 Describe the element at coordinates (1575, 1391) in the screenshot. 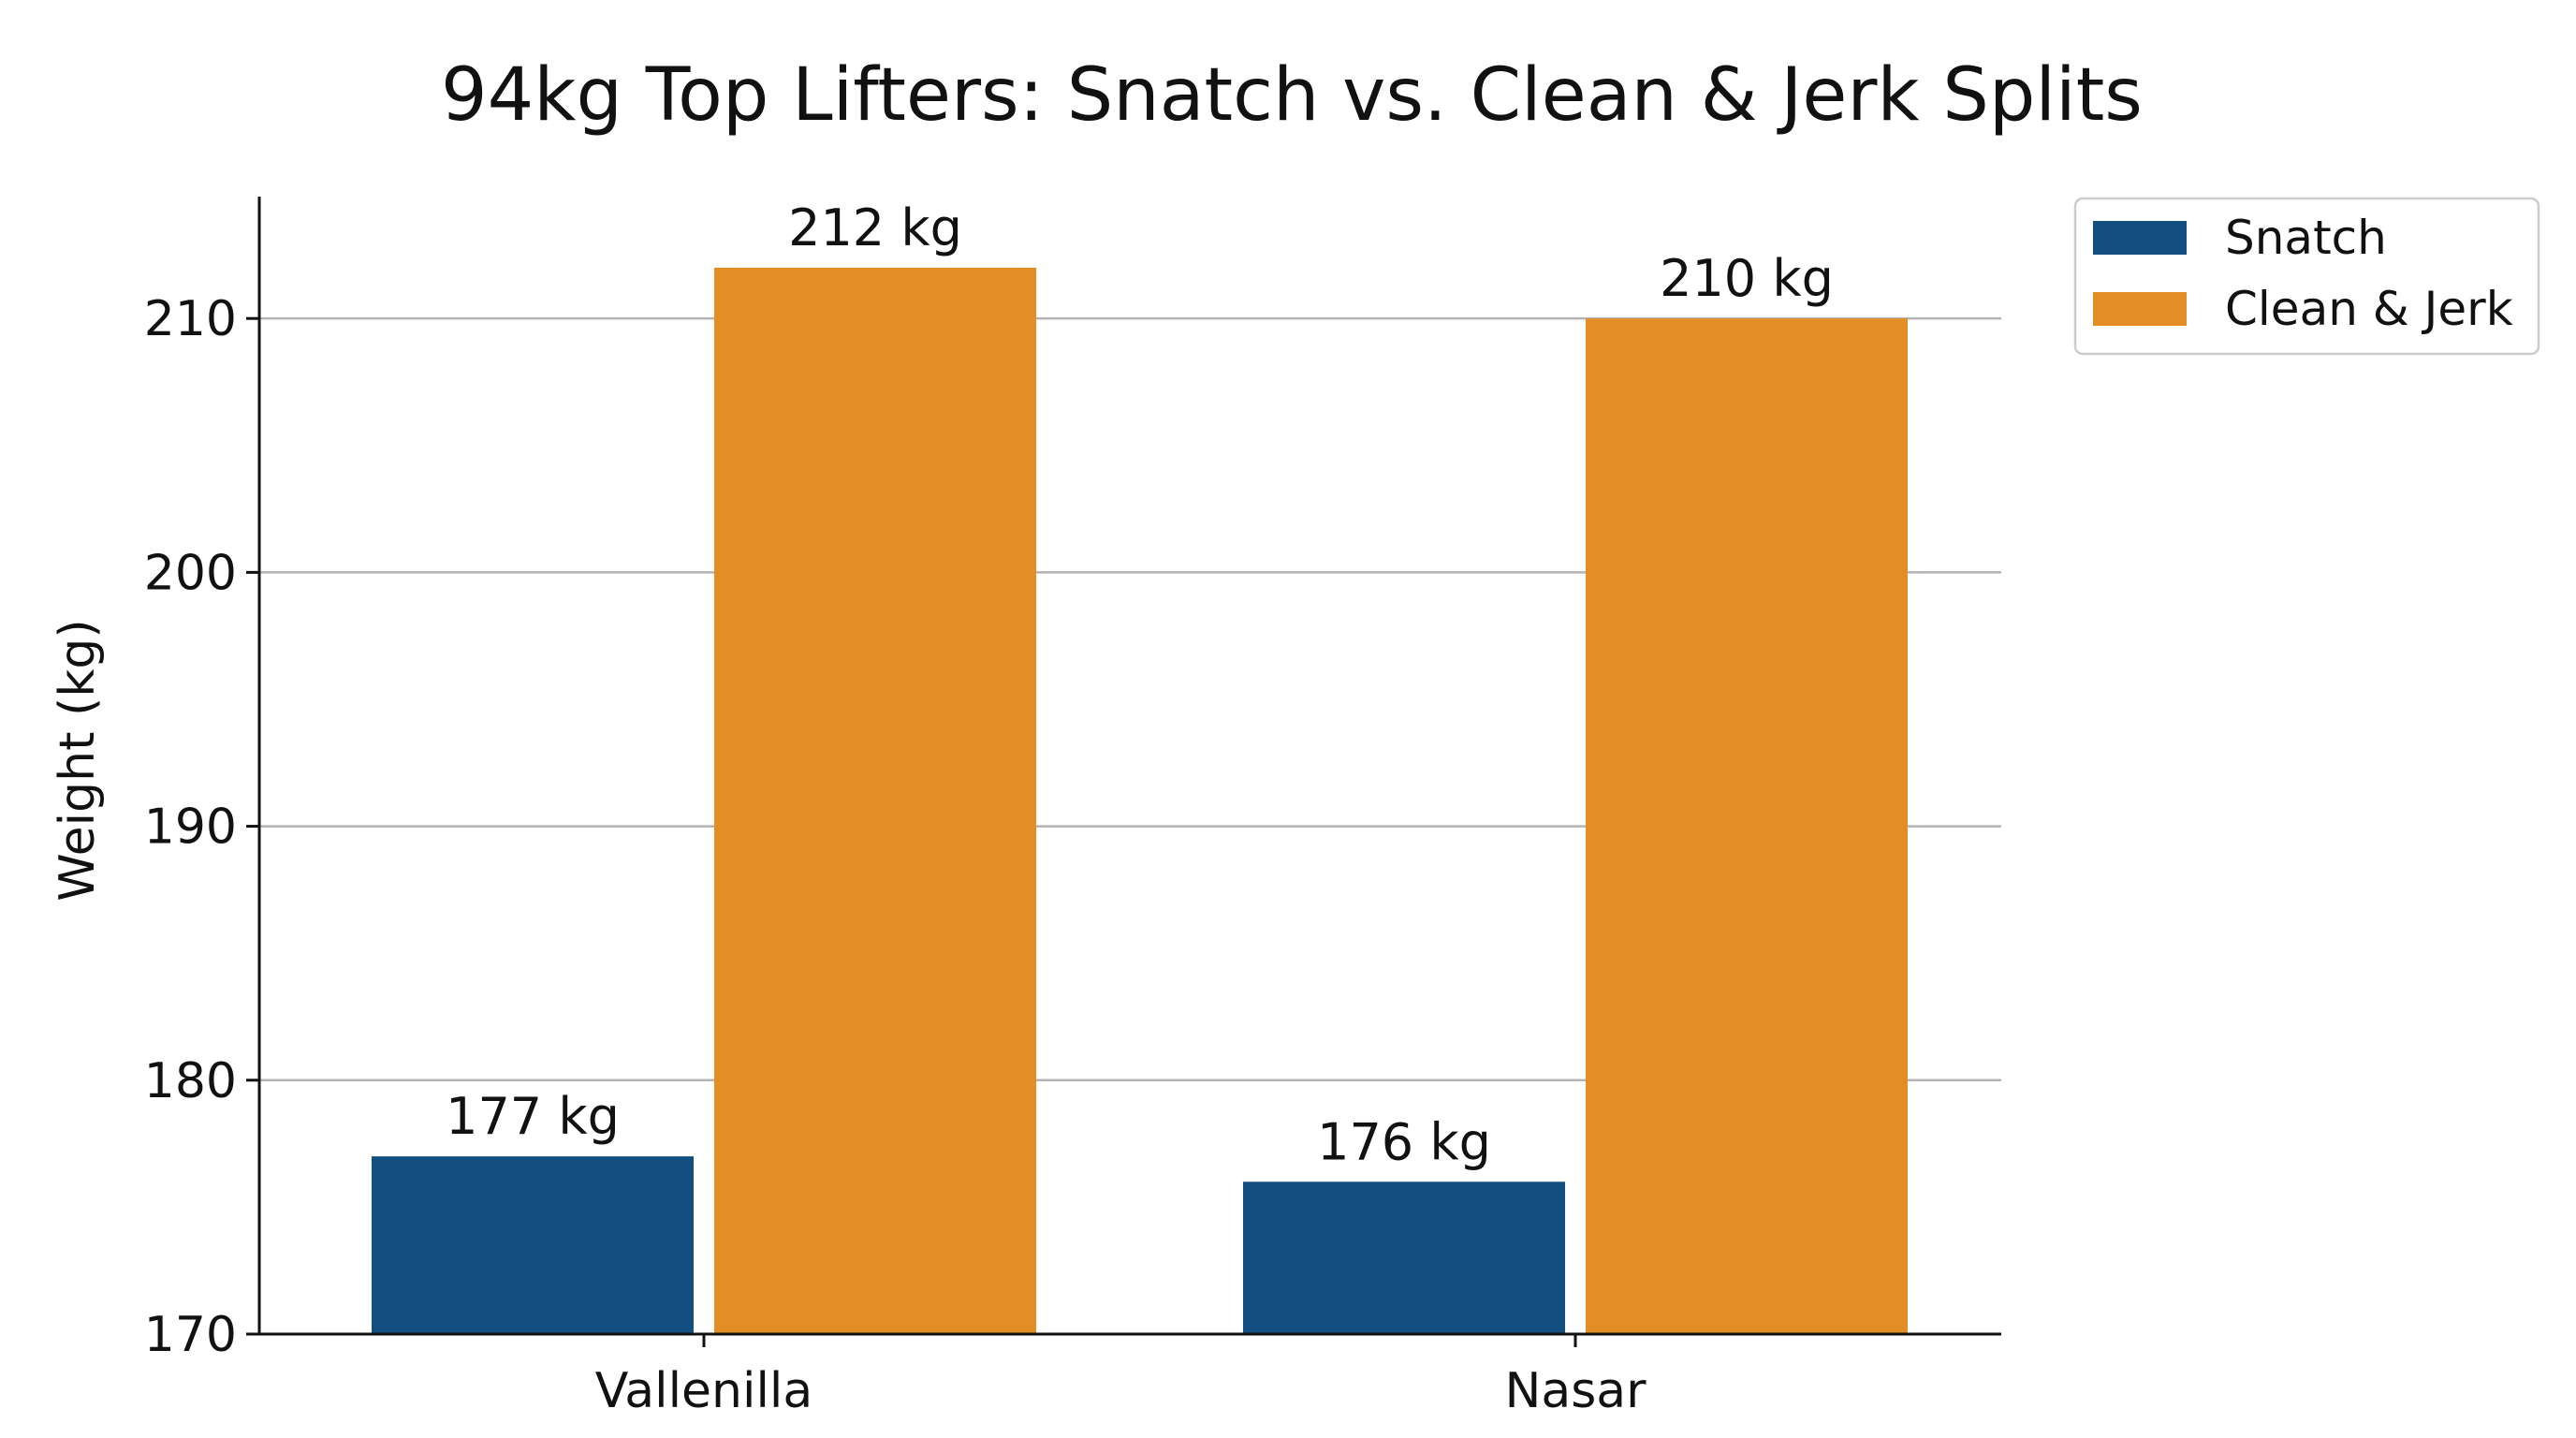

I see `x-tick-label-nasar: Nasar` at that location.